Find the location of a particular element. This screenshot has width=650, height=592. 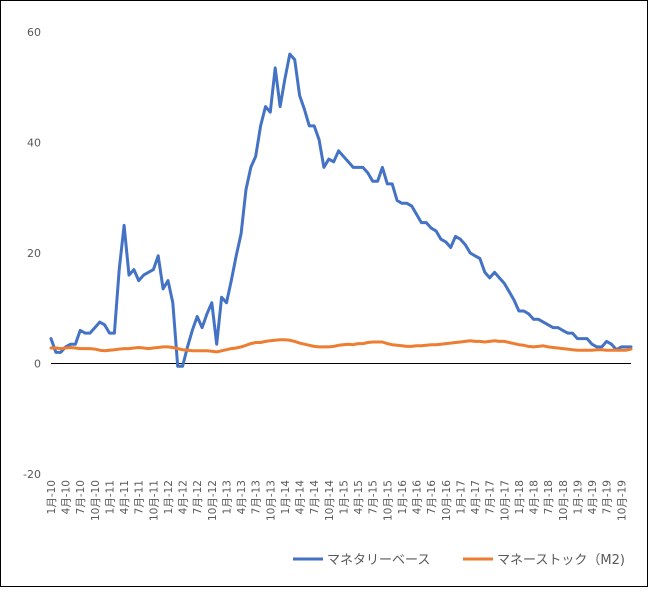

x-tick-label: 4月-19 is located at coordinates (593, 497).